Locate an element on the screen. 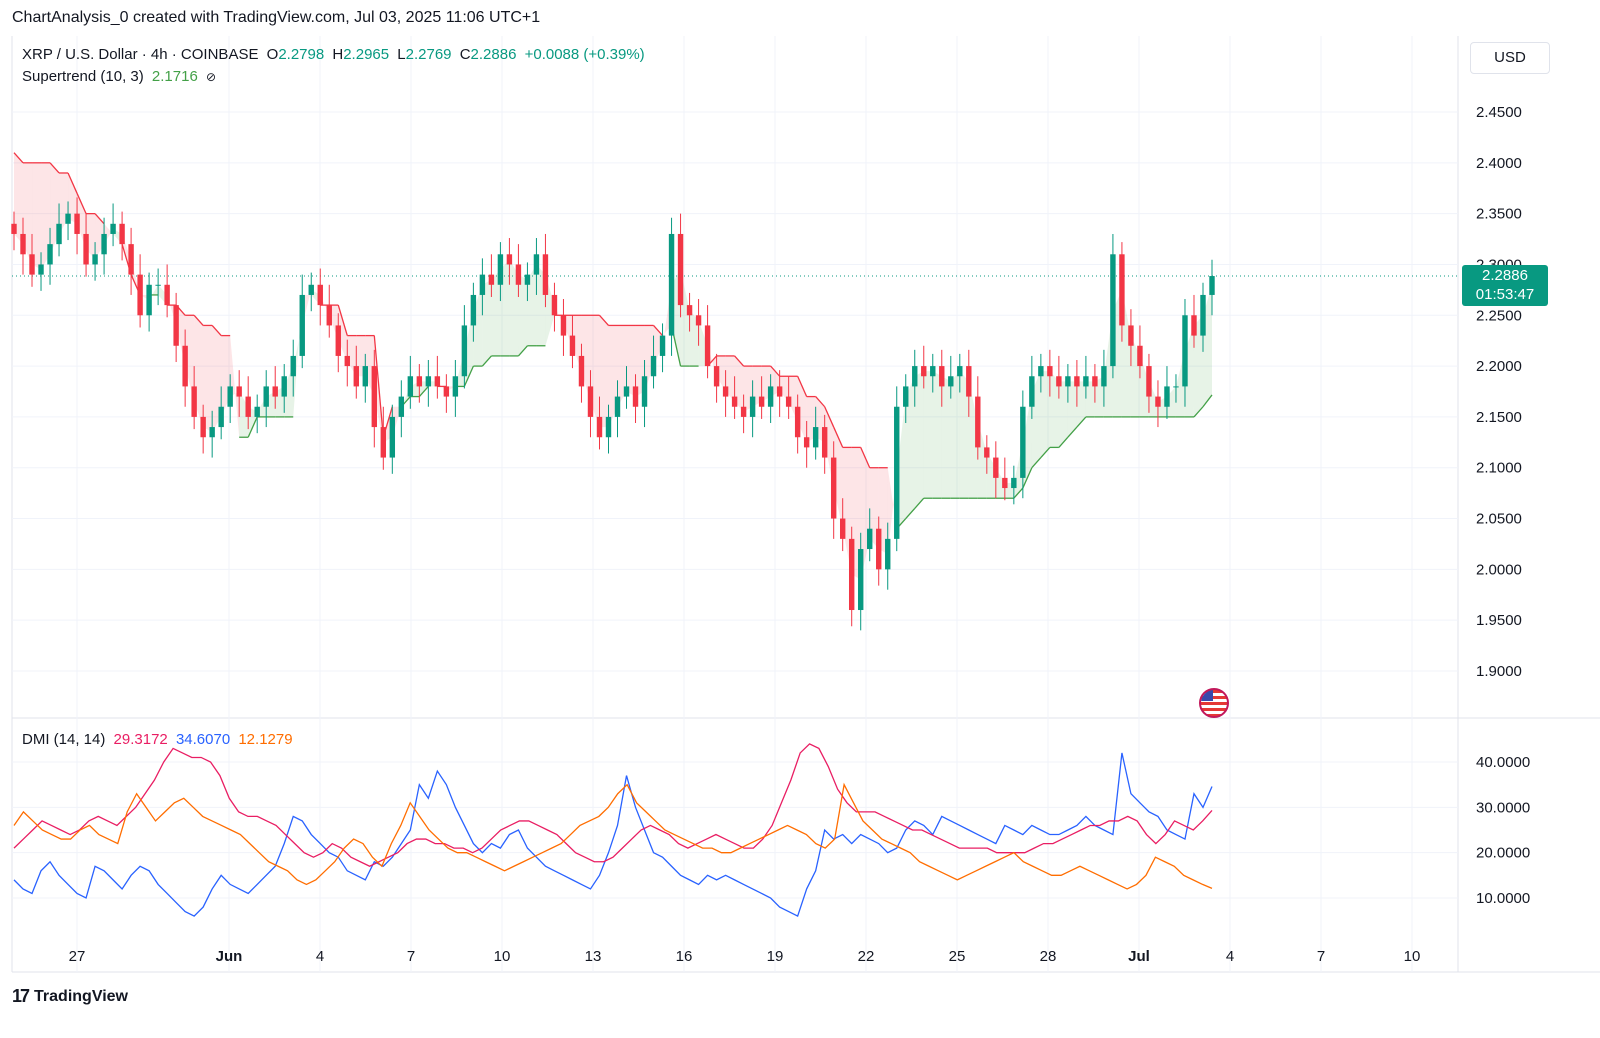  price-tick-label: 2.2500 is located at coordinates (1499, 315).